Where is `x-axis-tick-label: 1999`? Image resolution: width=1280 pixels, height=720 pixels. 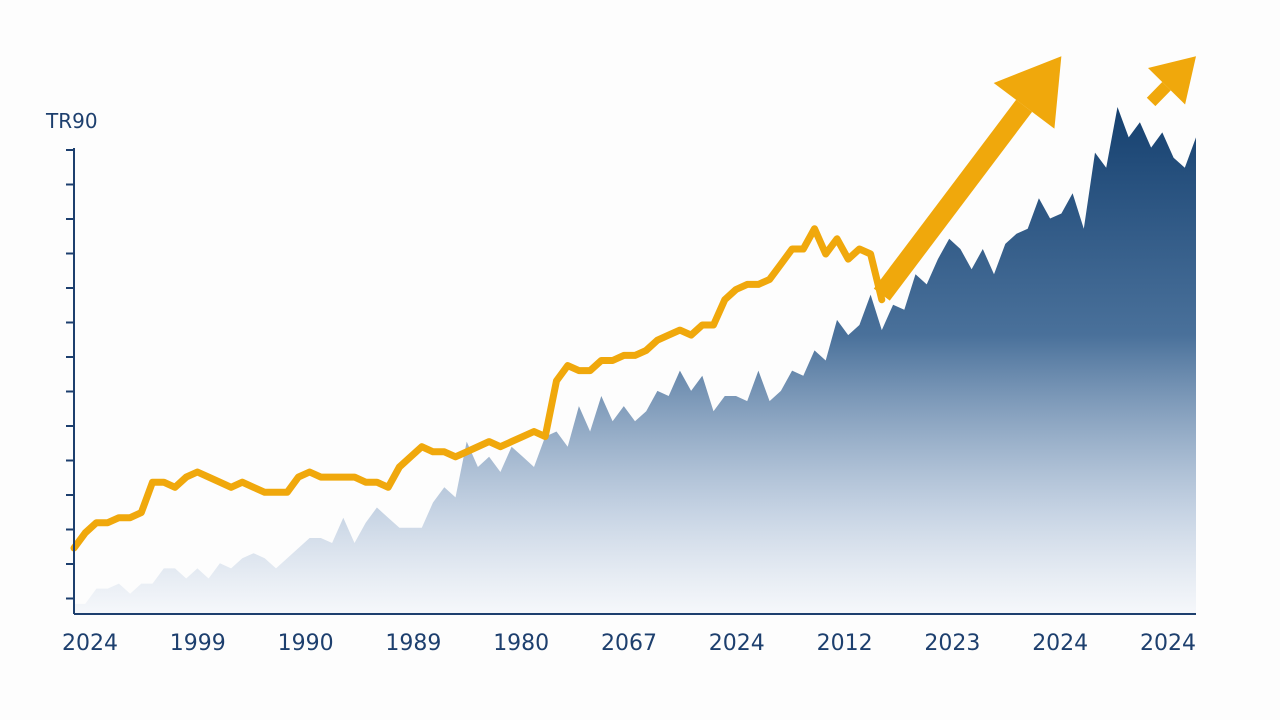
x-axis-tick-label: 1999 is located at coordinates (198, 643).